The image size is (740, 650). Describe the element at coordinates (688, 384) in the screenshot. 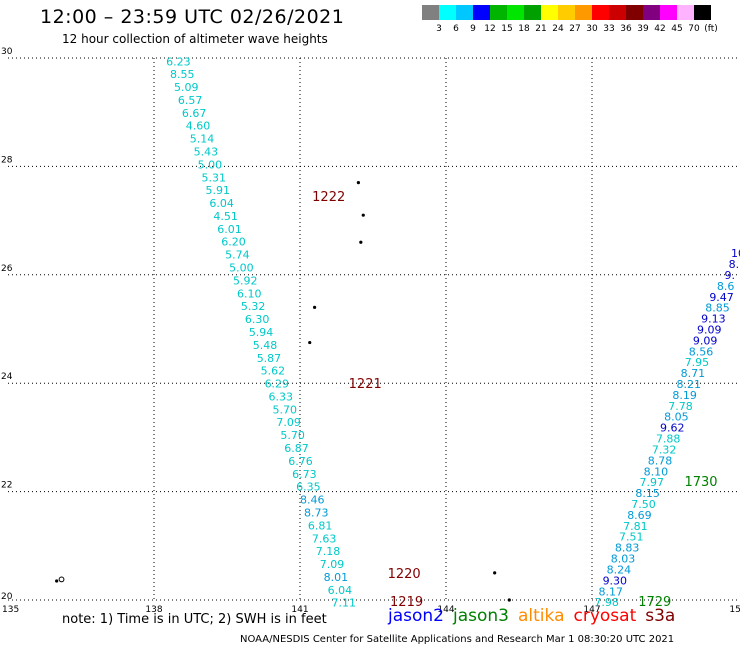

I see `swh-value-label: 8.21` at that location.